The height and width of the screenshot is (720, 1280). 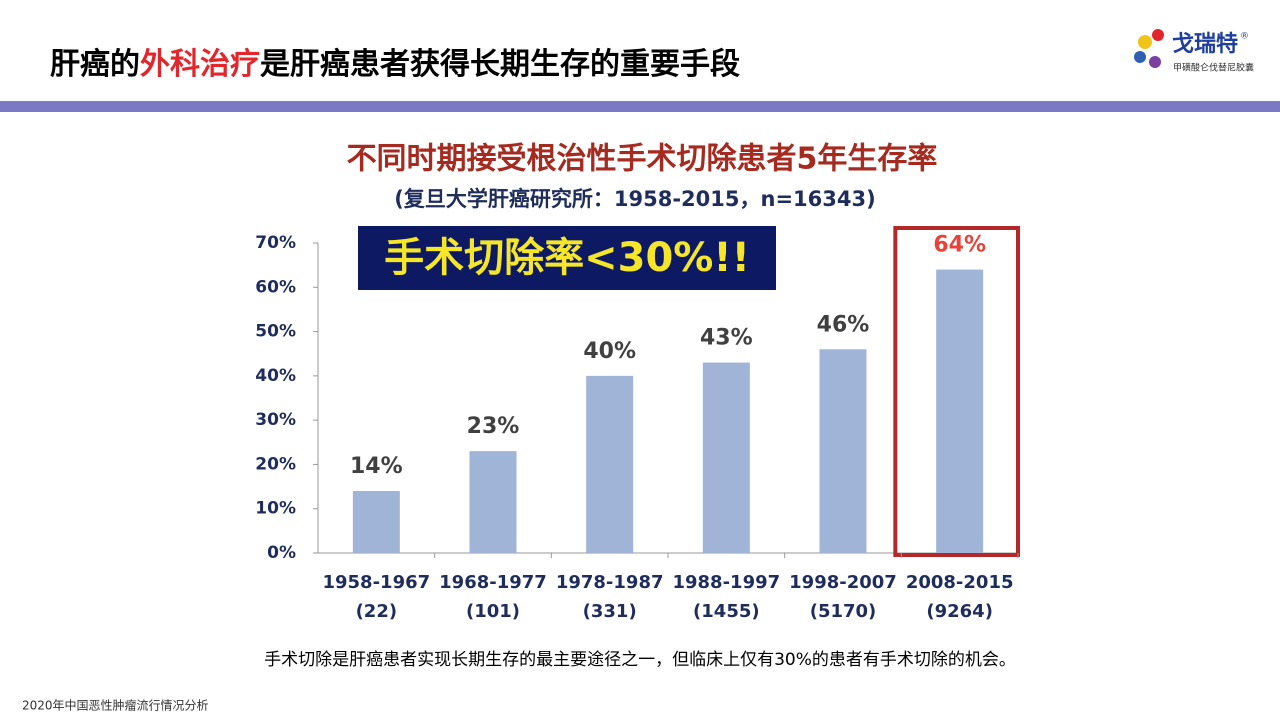 I want to click on y-tick-label: 30%, so click(x=275, y=420).